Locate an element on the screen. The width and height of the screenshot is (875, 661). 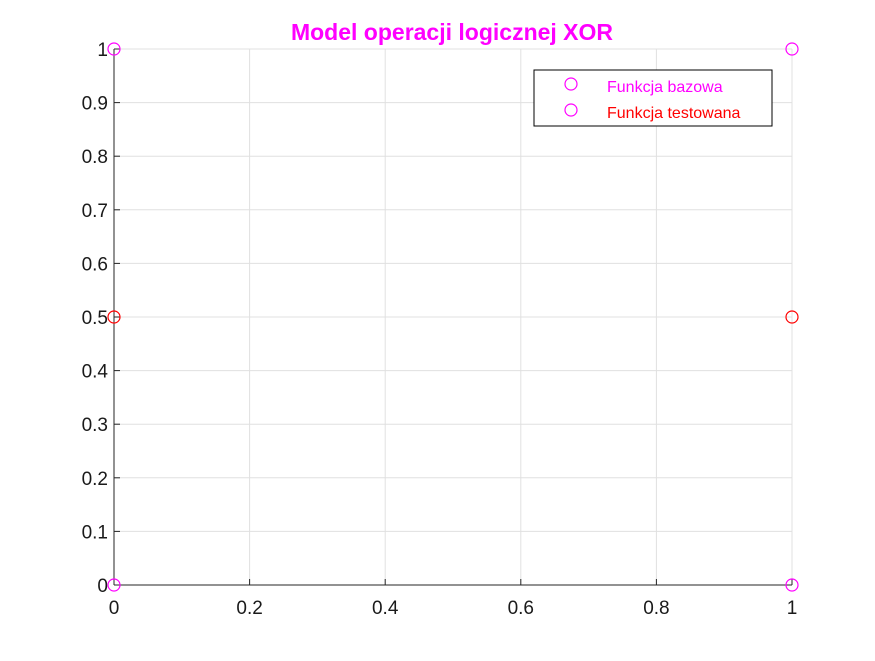
legend-label-funkcja-bazowa: Funkcja bazowa is located at coordinates (665, 87).